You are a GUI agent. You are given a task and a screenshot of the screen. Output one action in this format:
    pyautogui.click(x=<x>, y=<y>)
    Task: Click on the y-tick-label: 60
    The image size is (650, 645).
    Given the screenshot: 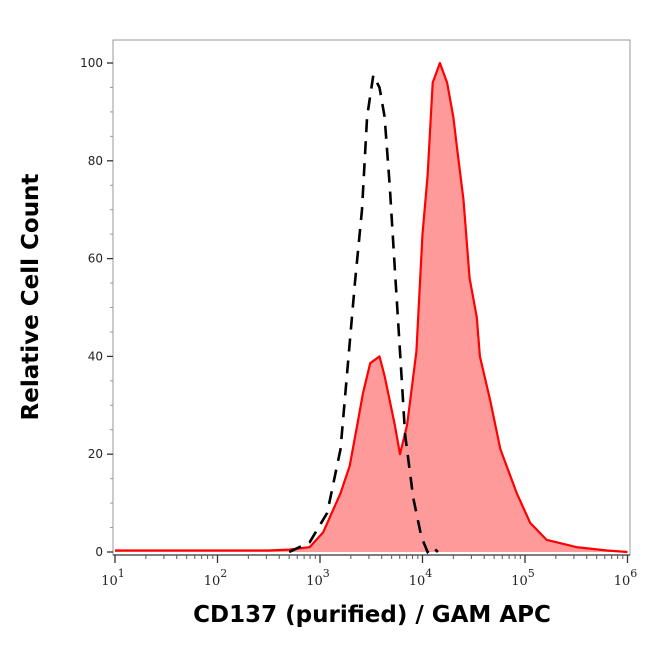 What is the action you would take?
    pyautogui.click(x=95, y=259)
    